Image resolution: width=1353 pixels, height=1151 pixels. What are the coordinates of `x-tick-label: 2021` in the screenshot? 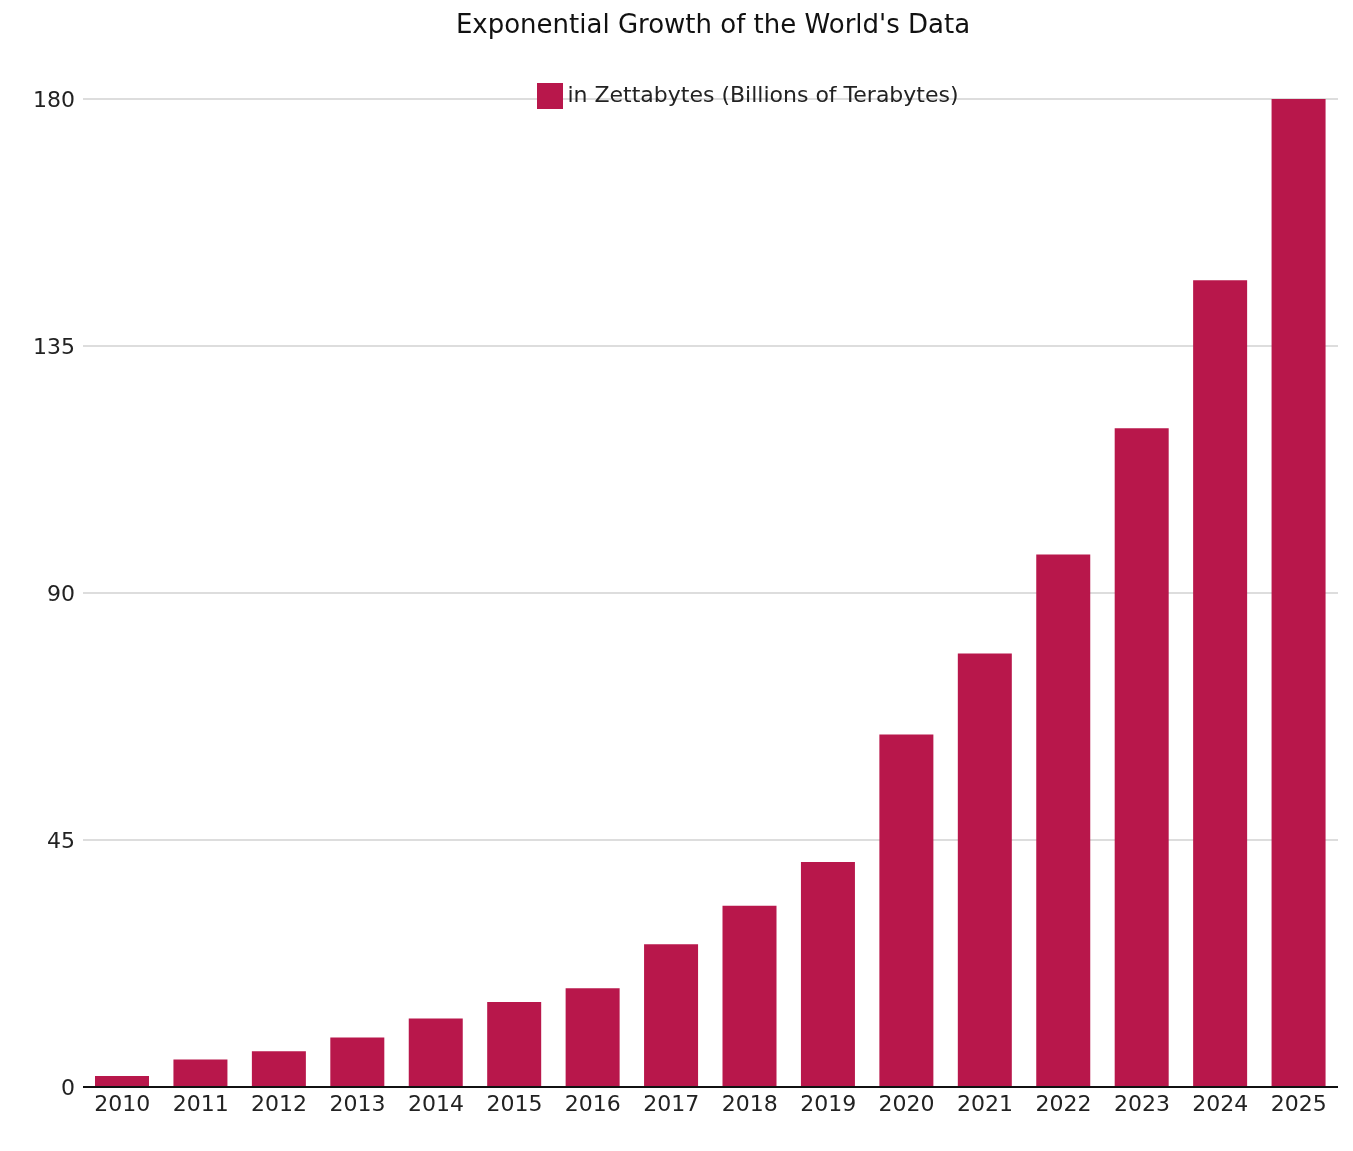 It's located at (985, 1103).